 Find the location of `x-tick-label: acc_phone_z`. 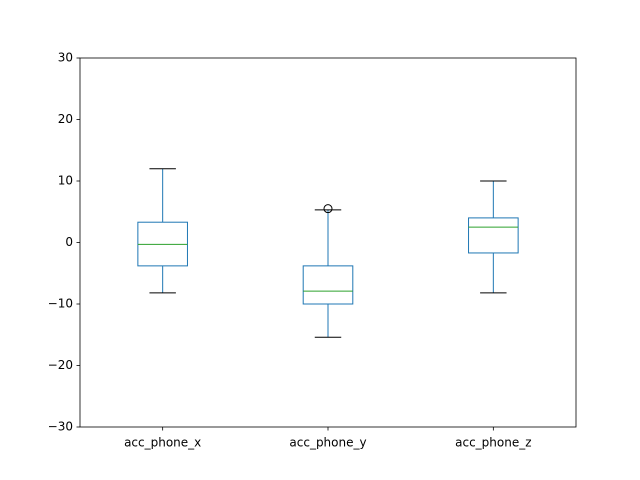

x-tick-label: acc_phone_z is located at coordinates (493, 443).